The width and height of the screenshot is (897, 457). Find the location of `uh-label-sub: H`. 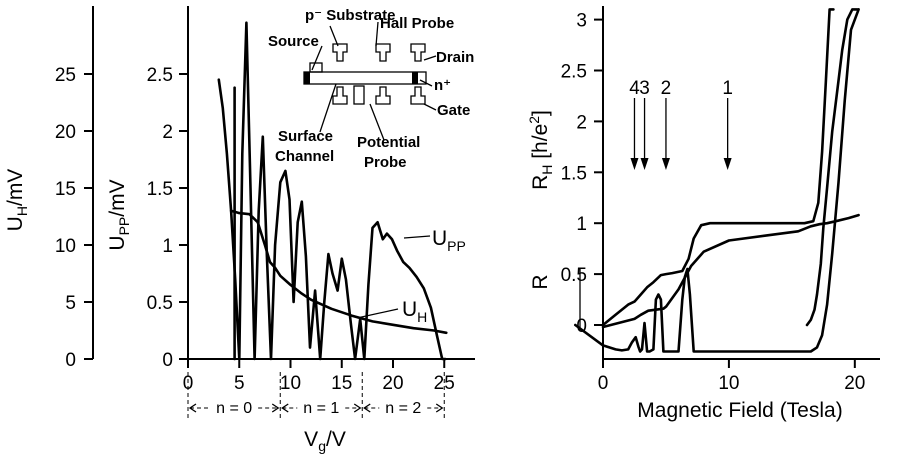

uh-label-sub: H is located at coordinates (22, 211).